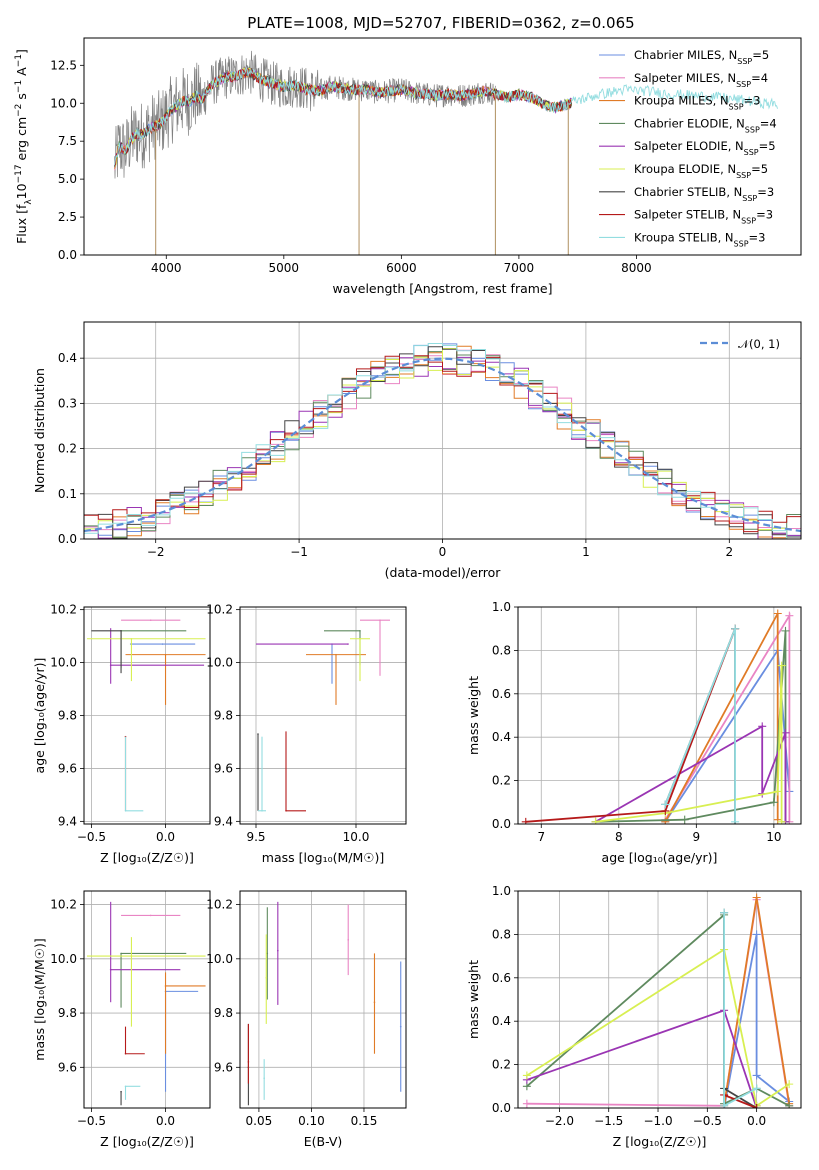  Describe the element at coordinates (323, 715) in the screenshot. I see `plot-area-age_vs_mass` at that location.